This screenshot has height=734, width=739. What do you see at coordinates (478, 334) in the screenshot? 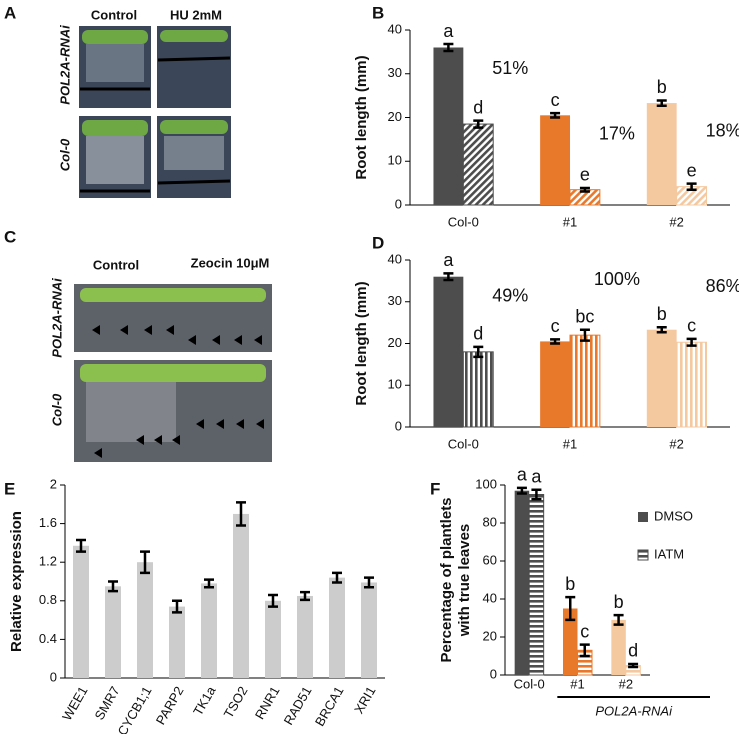
I see `significance-letter: d` at bounding box center [478, 334].